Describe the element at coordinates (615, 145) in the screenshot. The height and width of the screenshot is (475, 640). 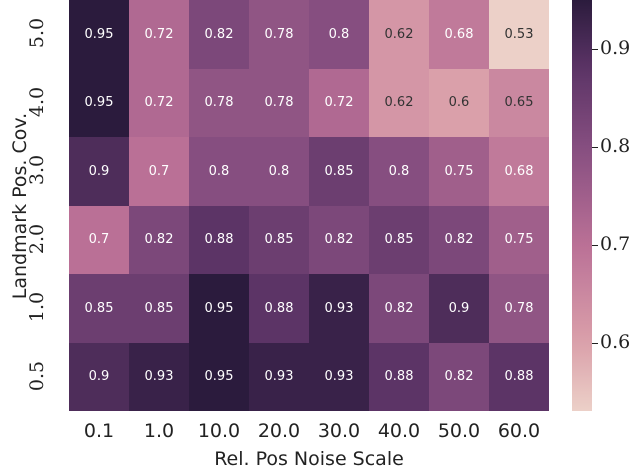
I see `colorbar-tick-label: 0.8` at that location.